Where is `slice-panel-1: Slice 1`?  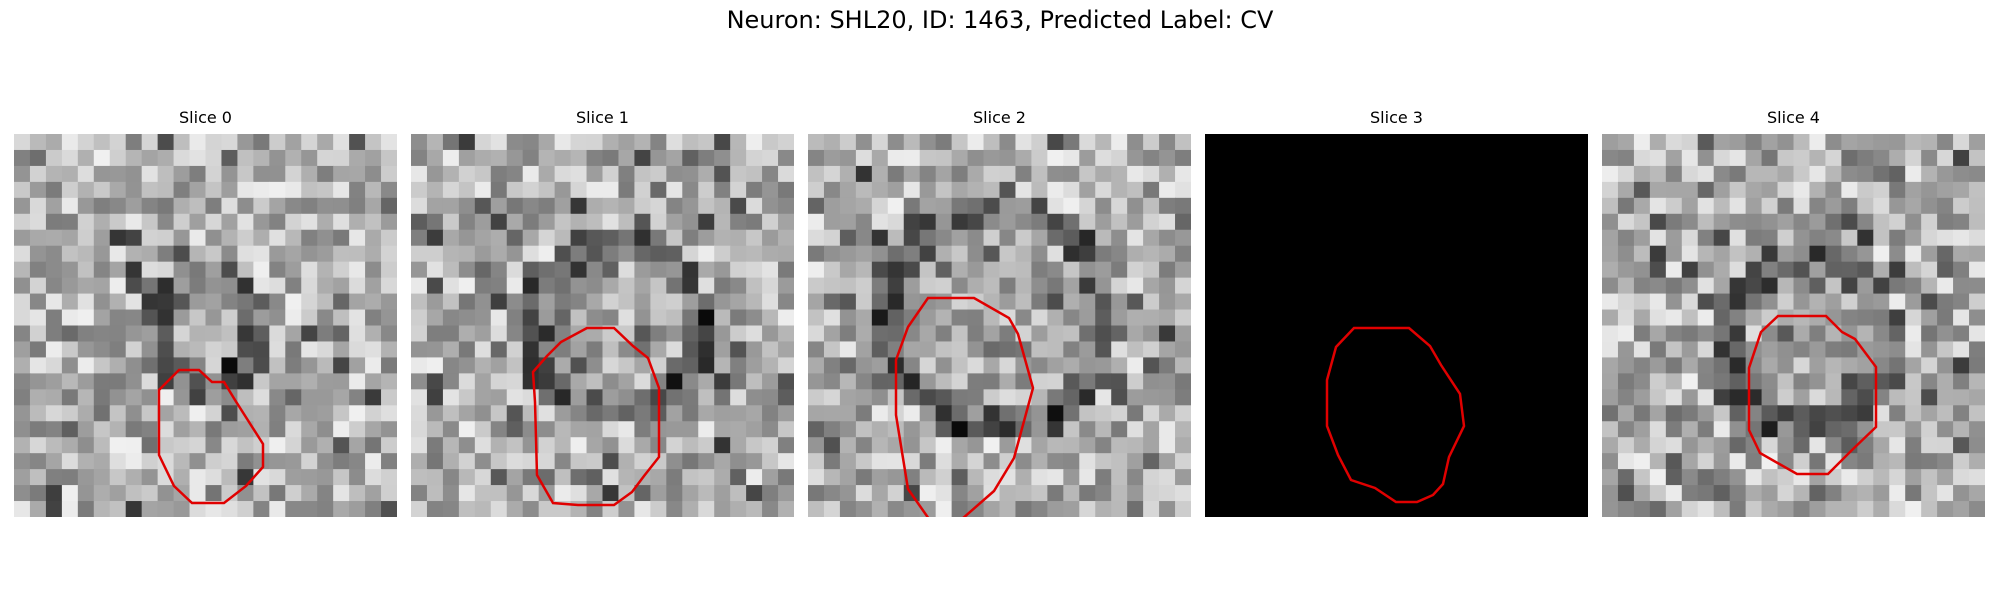
slice-panel-1: Slice 1 is located at coordinates (602, 313).